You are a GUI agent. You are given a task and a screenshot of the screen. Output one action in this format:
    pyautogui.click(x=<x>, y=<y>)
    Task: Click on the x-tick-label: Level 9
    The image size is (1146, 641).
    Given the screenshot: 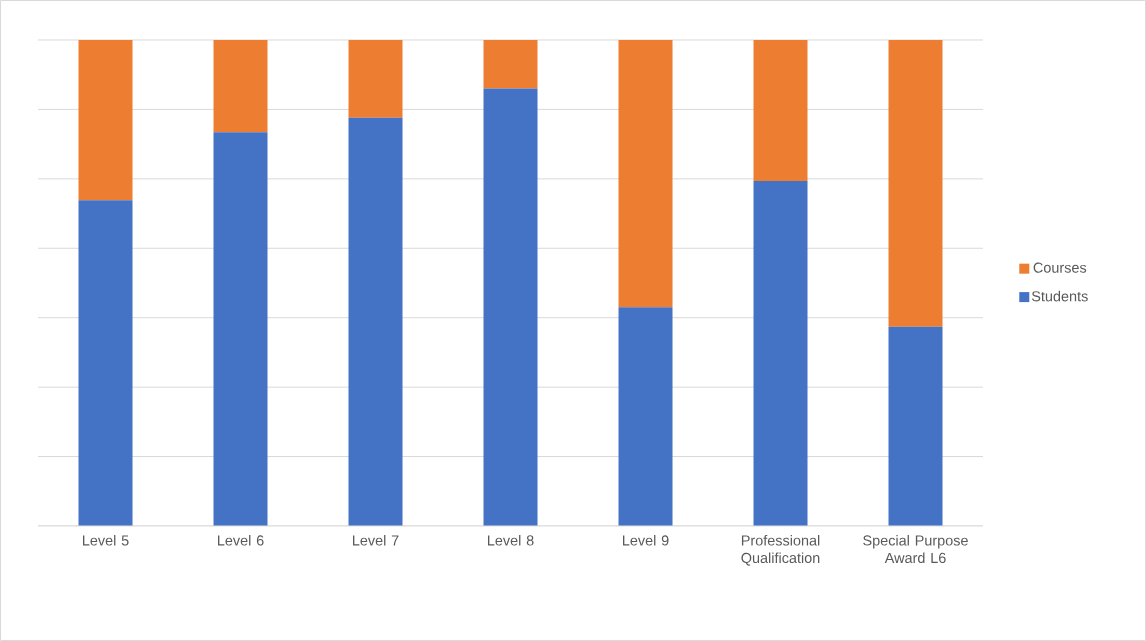 What is the action you would take?
    pyautogui.click(x=646, y=540)
    